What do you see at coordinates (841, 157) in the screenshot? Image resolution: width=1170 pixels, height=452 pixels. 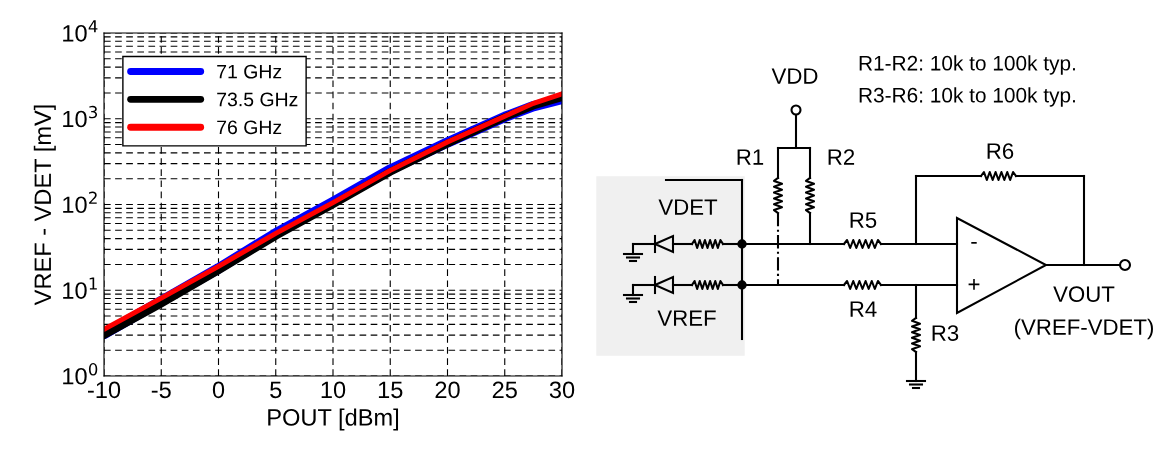 I see `text: R2` at bounding box center [841, 157].